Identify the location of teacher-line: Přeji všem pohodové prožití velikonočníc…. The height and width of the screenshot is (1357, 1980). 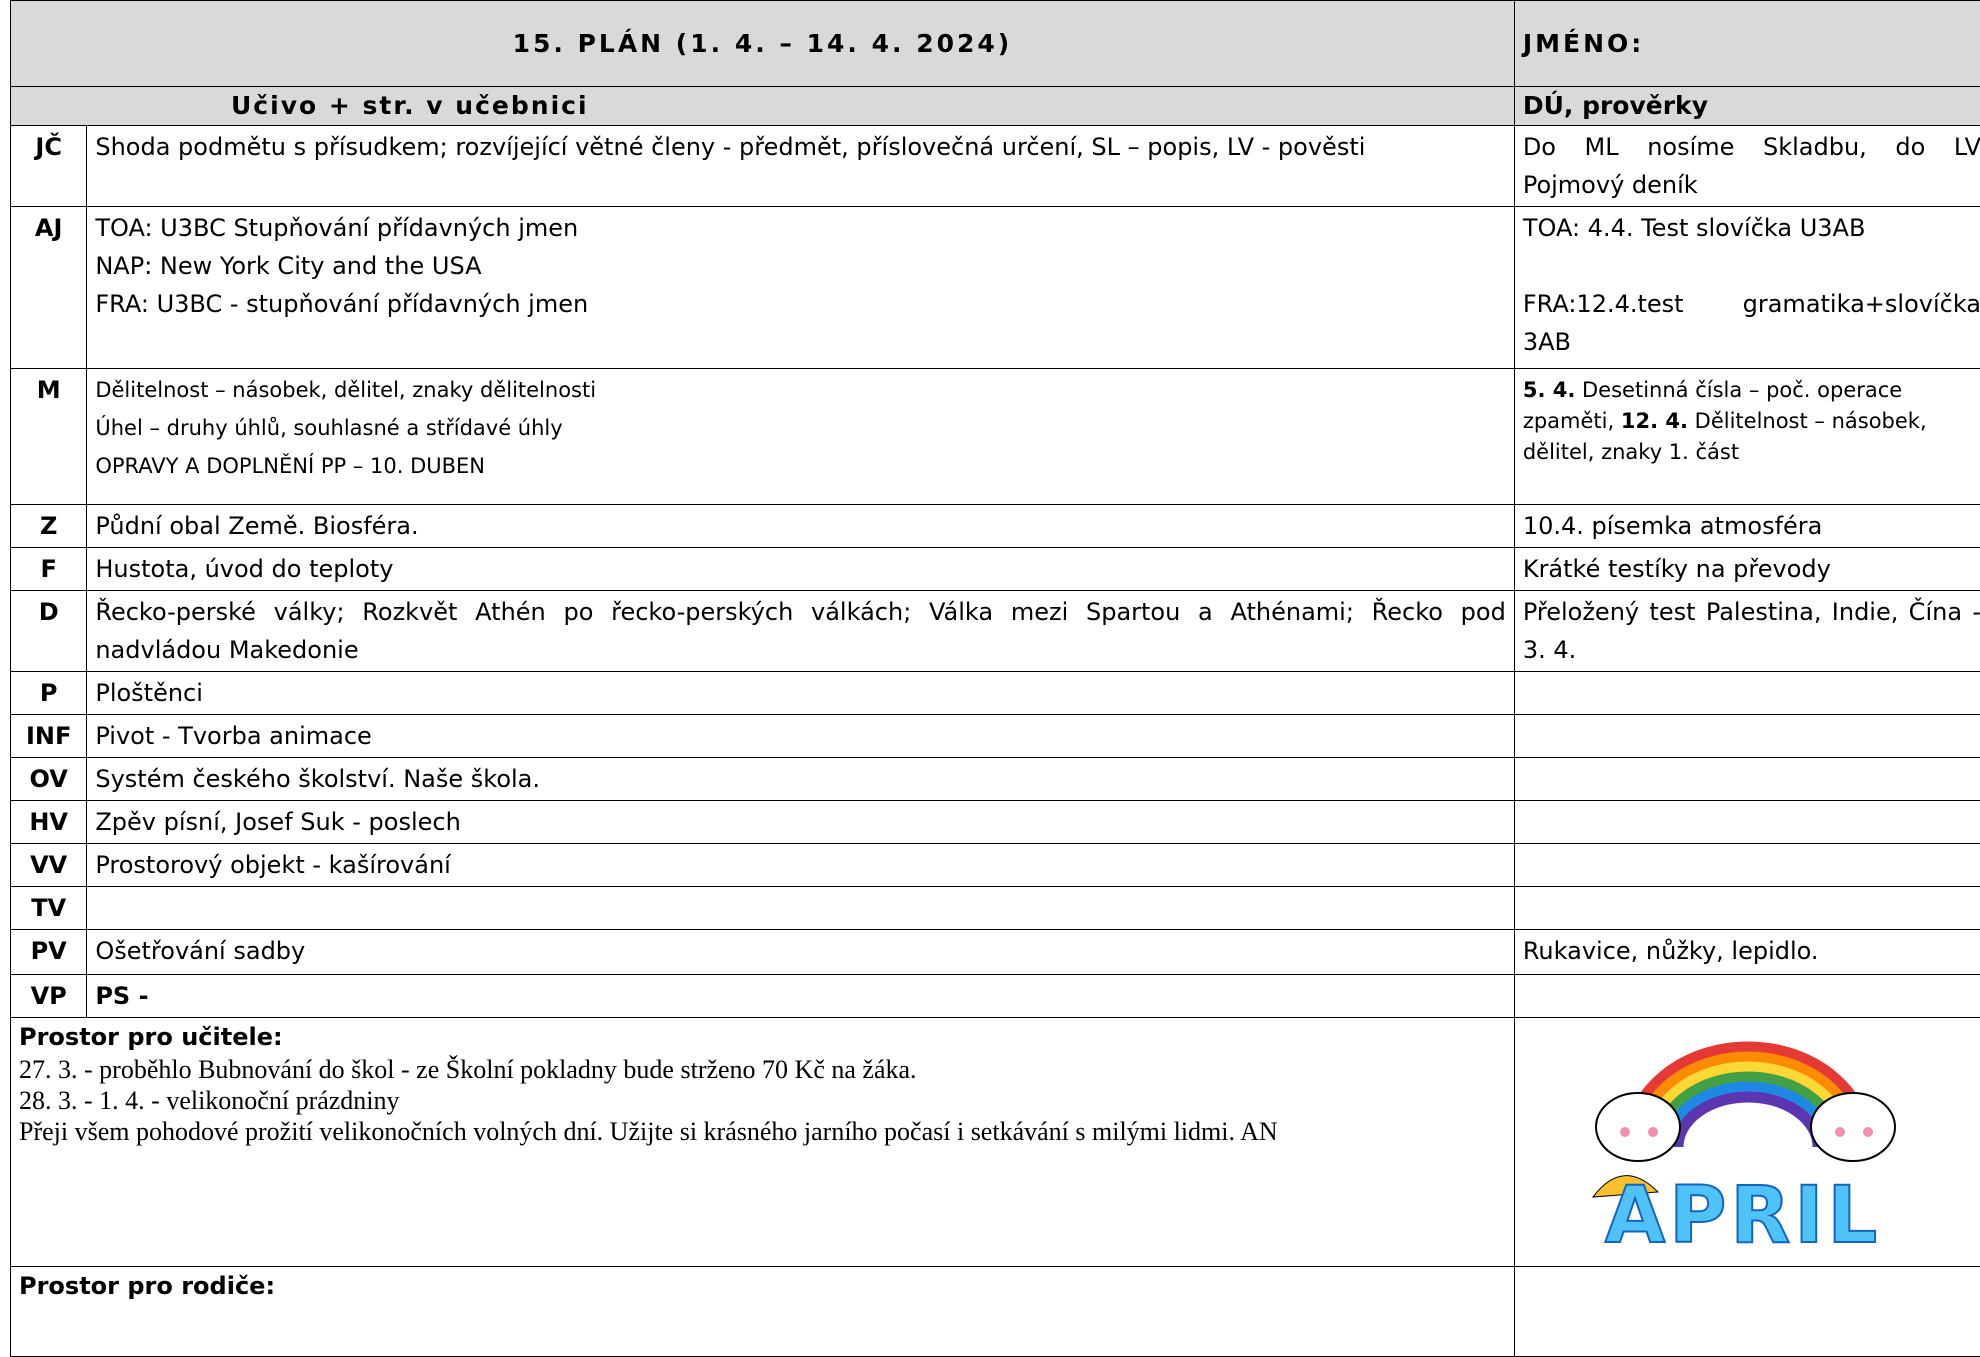
(762, 1131).